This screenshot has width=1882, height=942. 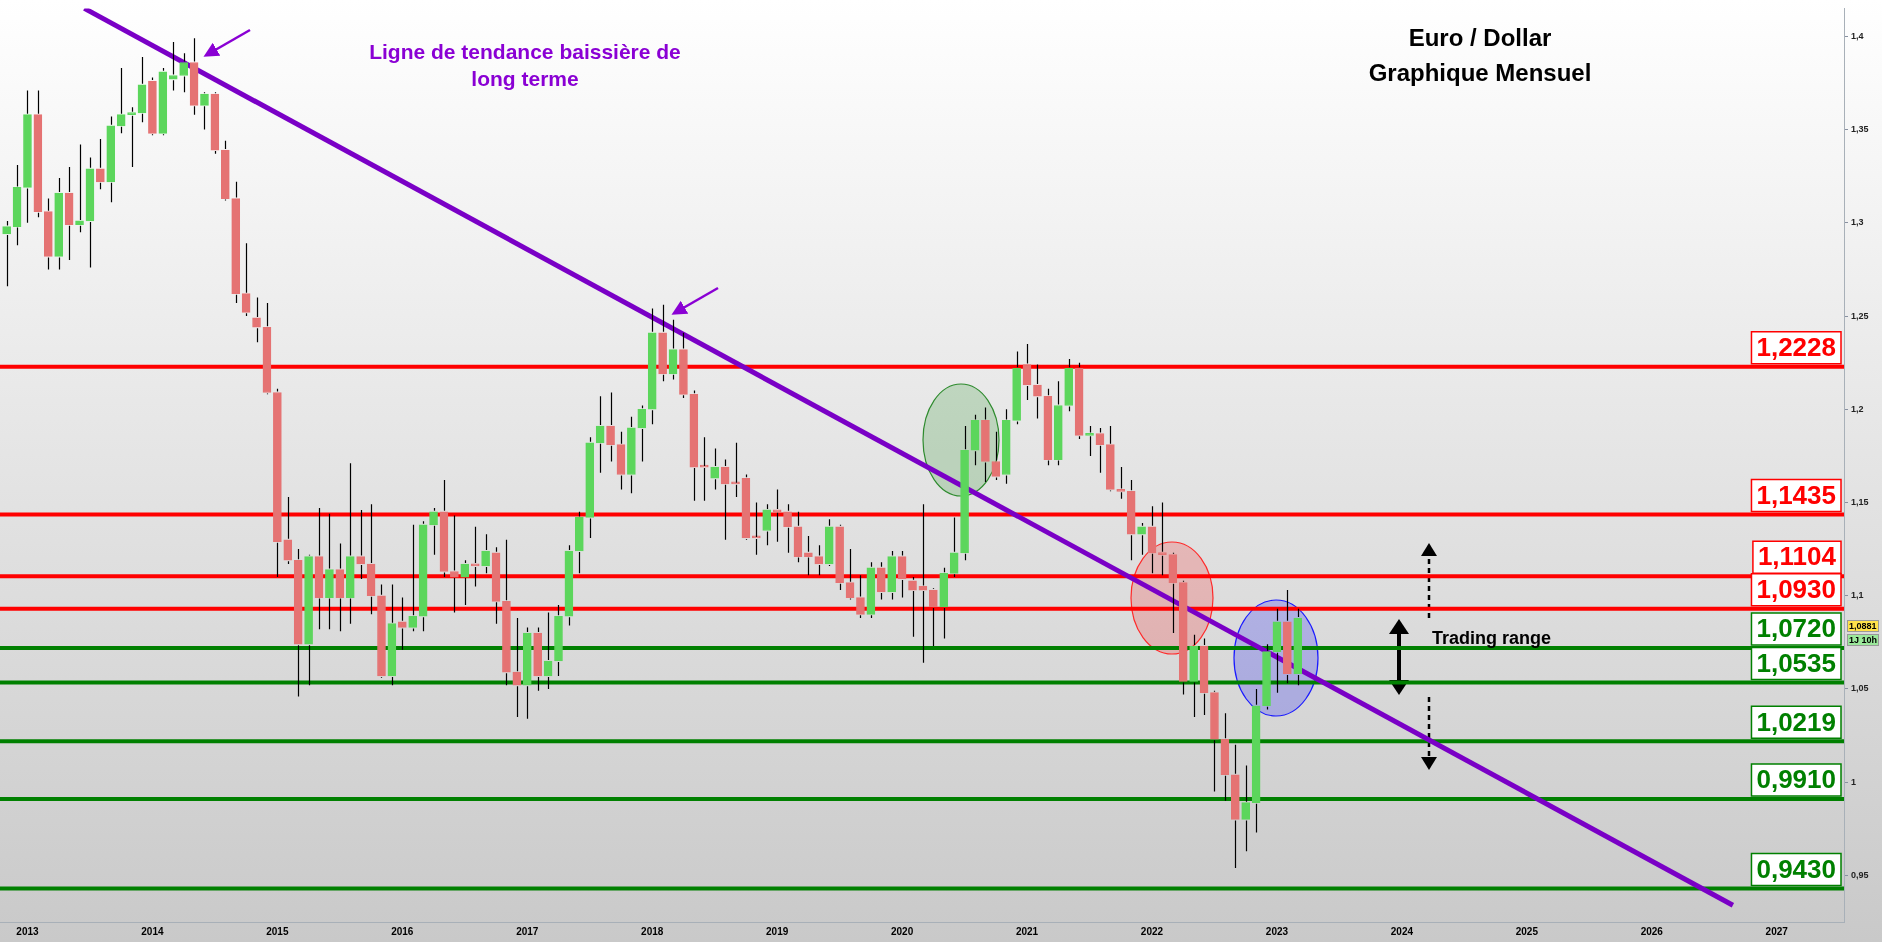 I want to click on ref-line-label: 1,0720, so click(x=1796, y=628).